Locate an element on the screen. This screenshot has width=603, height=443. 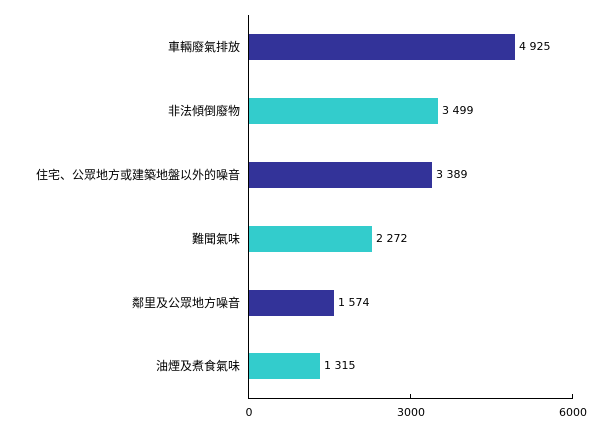
x-tick-label: 0 is located at coordinates (249, 412).